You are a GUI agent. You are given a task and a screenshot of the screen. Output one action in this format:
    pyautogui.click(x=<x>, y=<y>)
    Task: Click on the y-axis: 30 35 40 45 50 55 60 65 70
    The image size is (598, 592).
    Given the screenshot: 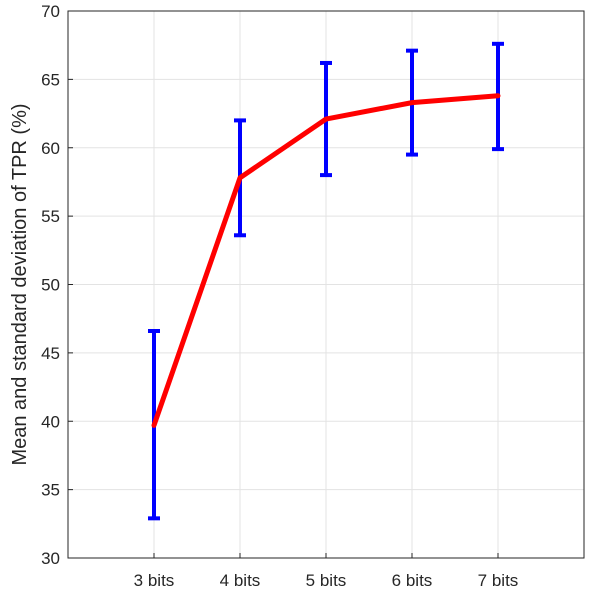 What is the action you would take?
    pyautogui.click(x=57, y=285)
    